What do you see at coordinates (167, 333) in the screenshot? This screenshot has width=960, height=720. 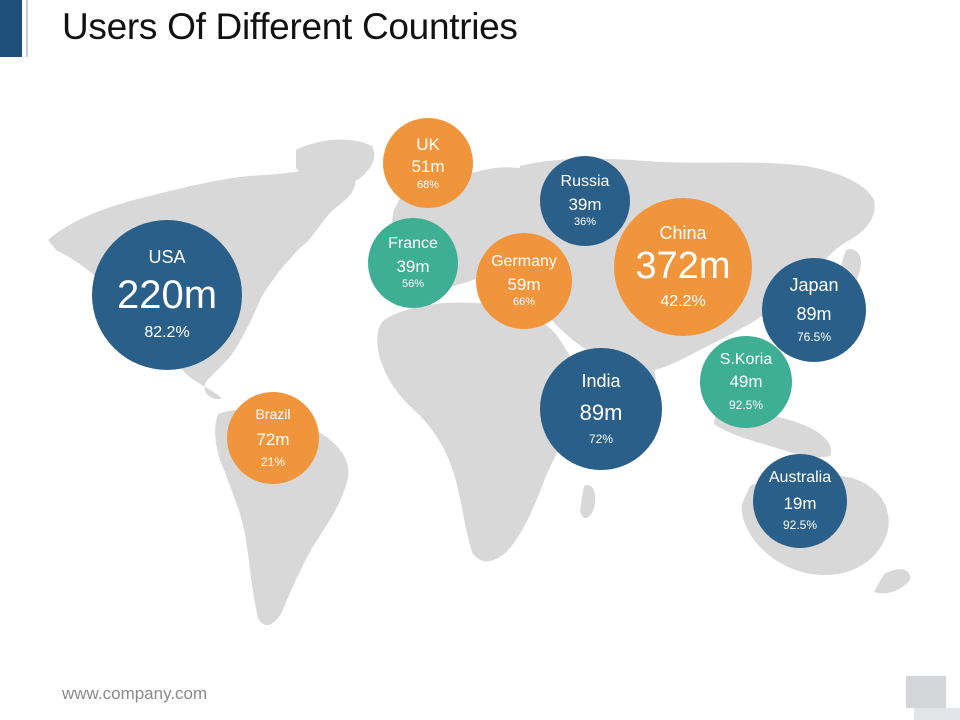 I see `country-share: 82.2%` at bounding box center [167, 333].